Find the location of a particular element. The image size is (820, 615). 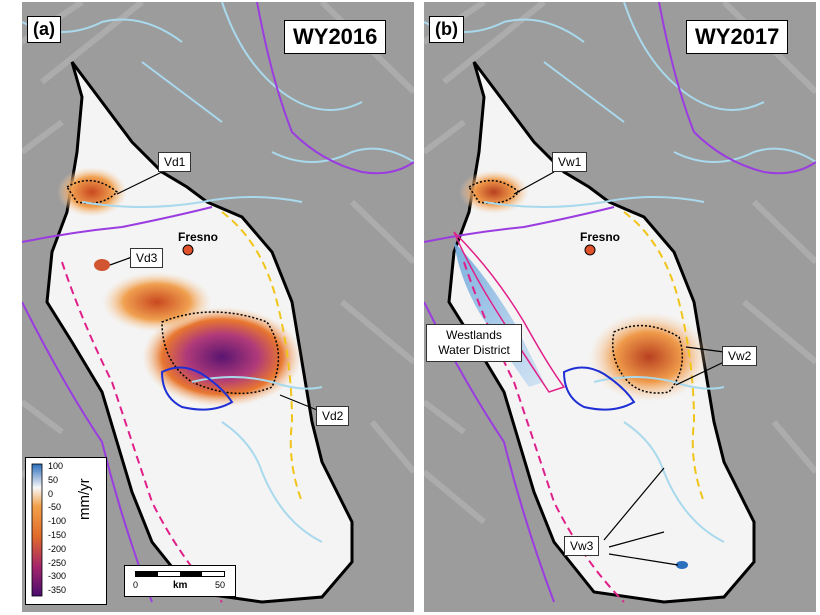

westlands-label-text: Westlands Water District is located at coordinates (474, 342).